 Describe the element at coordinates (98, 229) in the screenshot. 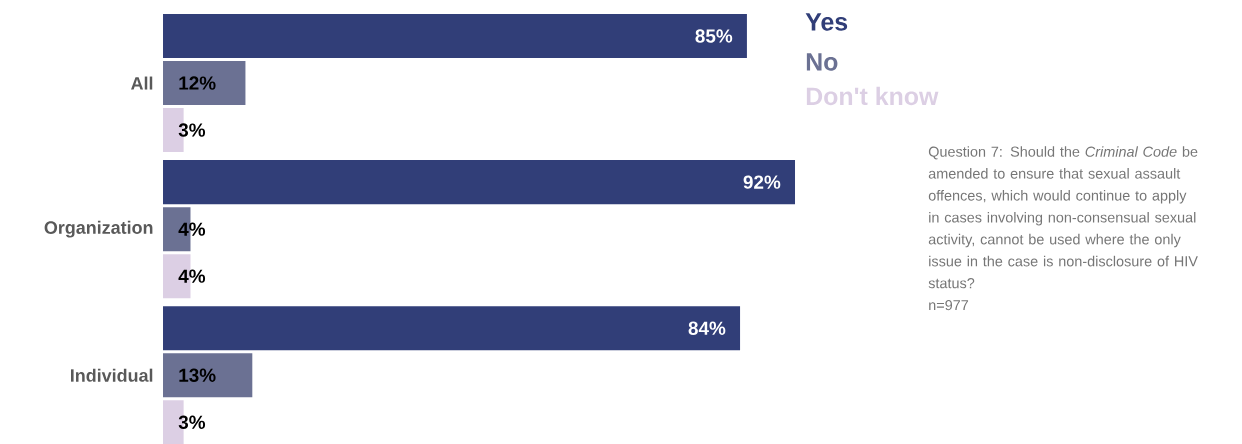

I see `y-tick-label: Organization` at that location.